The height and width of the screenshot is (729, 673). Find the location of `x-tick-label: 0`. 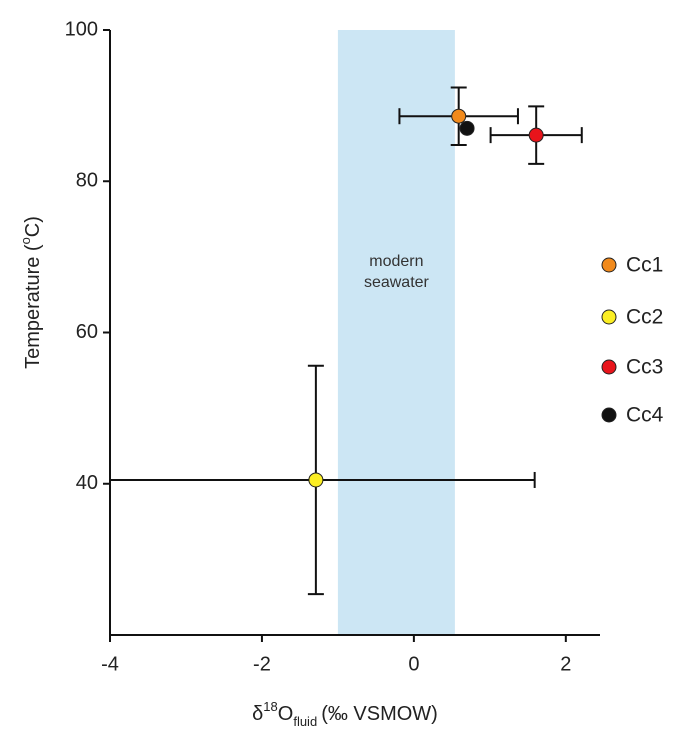

x-tick-label: 0 is located at coordinates (413, 664).